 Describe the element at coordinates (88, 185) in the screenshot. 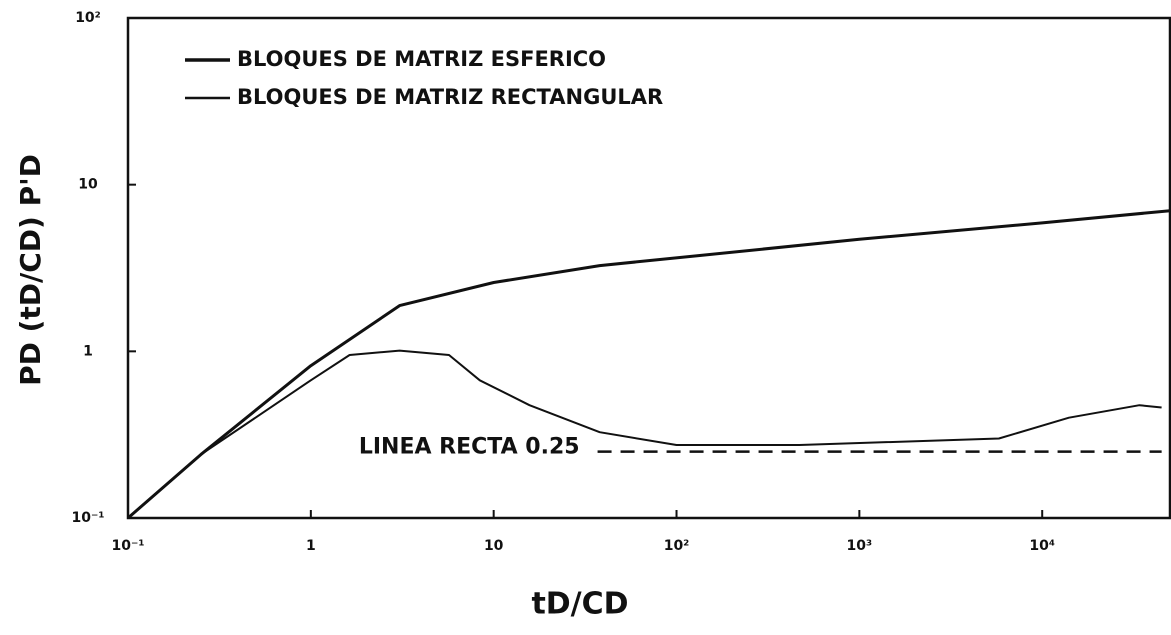

I see `y-tick-label: 10` at that location.